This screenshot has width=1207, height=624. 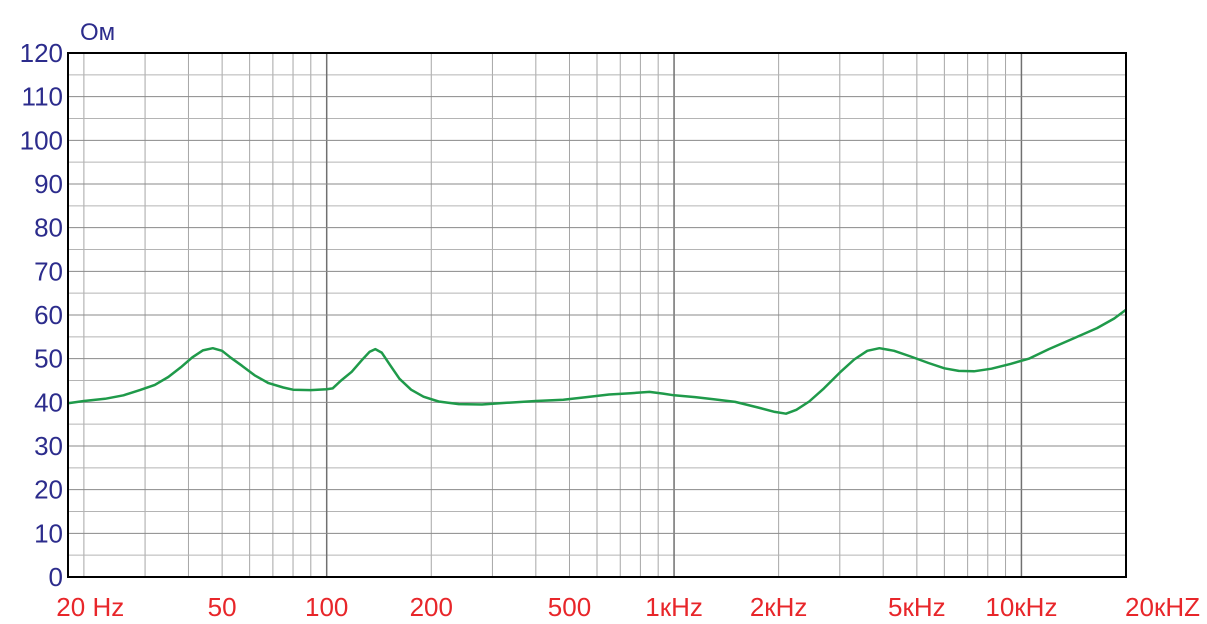 I want to click on y-tick-label: 20, so click(x=48, y=490).